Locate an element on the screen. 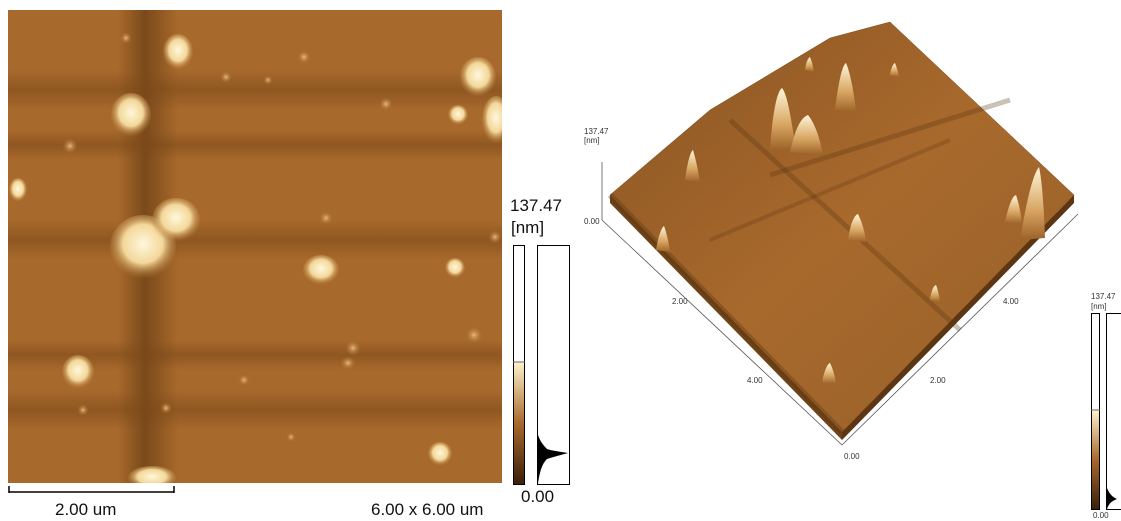 This screenshot has height=521, width=1121. z-axis-max-label: 137.47 is located at coordinates (596, 131).